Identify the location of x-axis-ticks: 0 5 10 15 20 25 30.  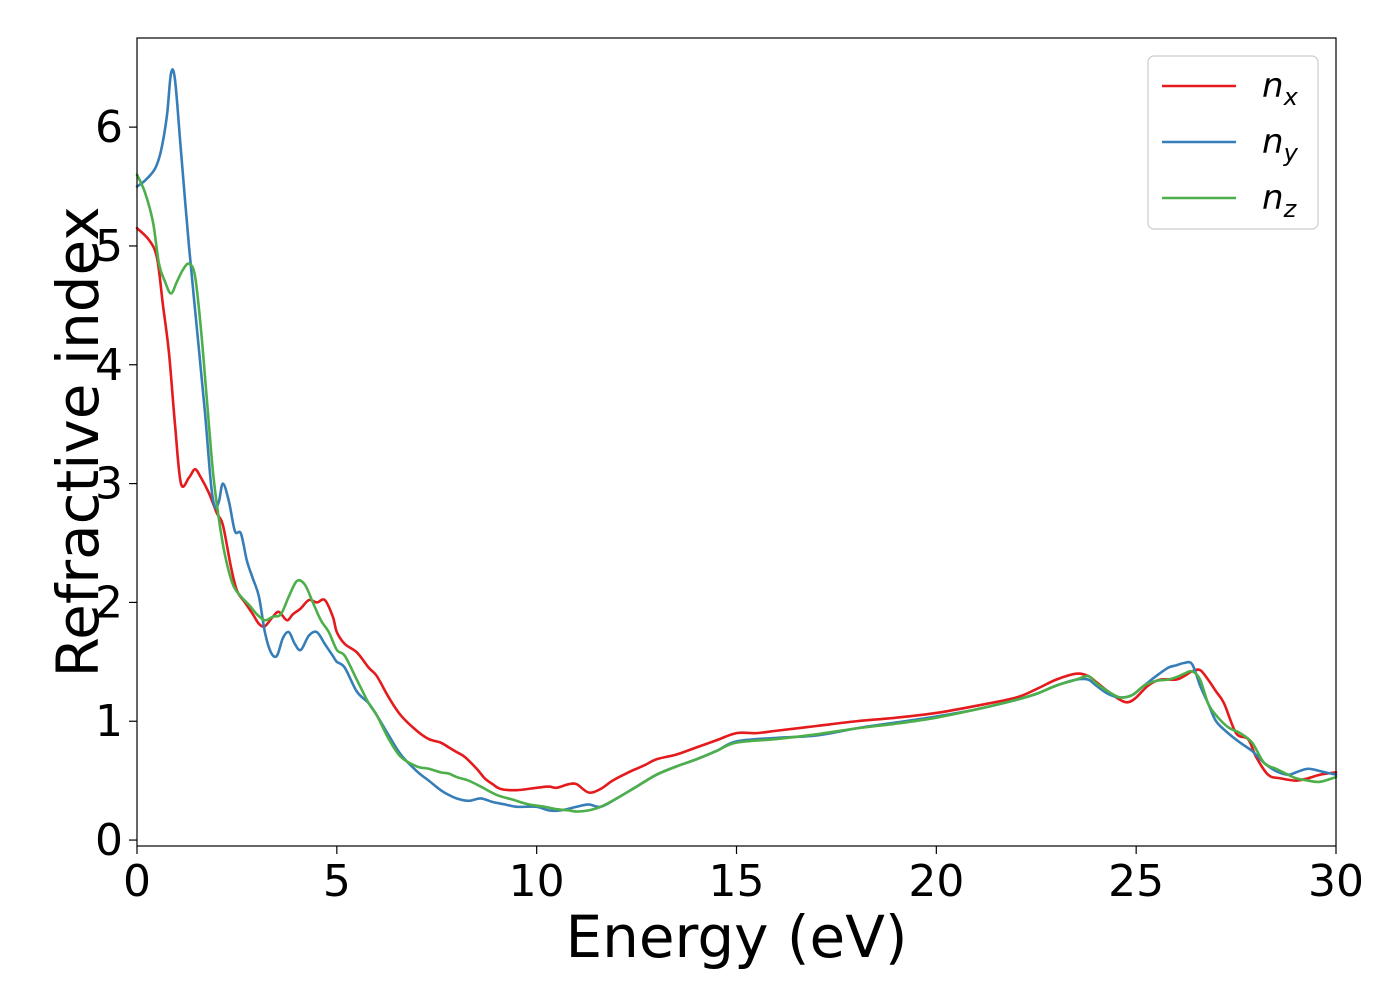
(743, 876).